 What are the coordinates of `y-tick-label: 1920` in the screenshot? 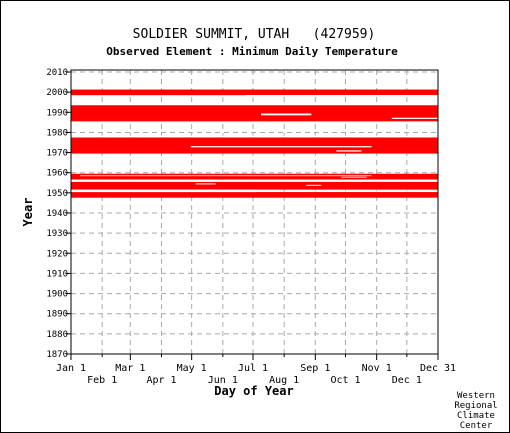 It's located at (57, 254).